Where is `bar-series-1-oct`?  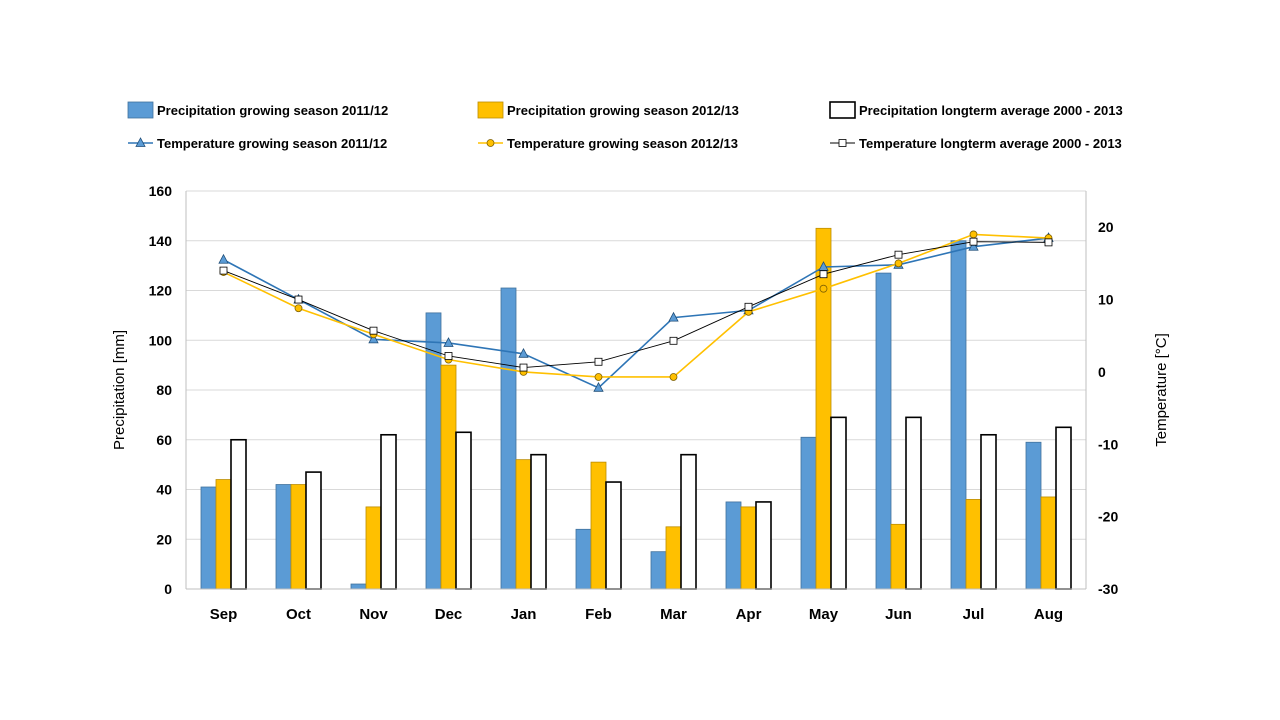 bar-series-1-oct is located at coordinates (283, 537).